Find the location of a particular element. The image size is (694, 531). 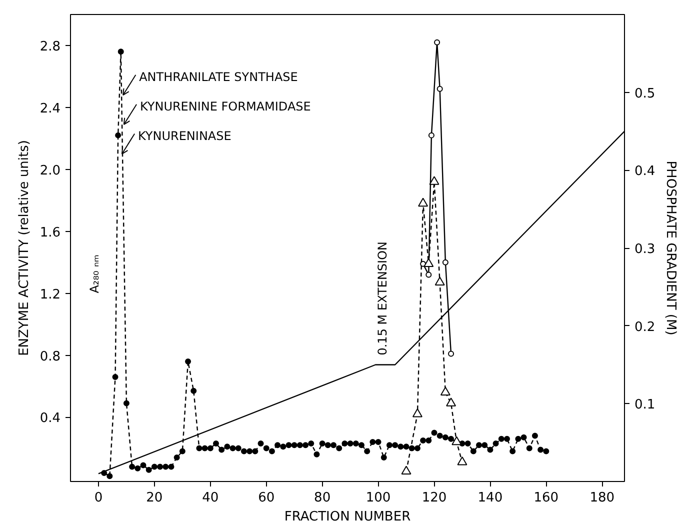

x-tick-label: 60 is located at coordinates (266, 498).